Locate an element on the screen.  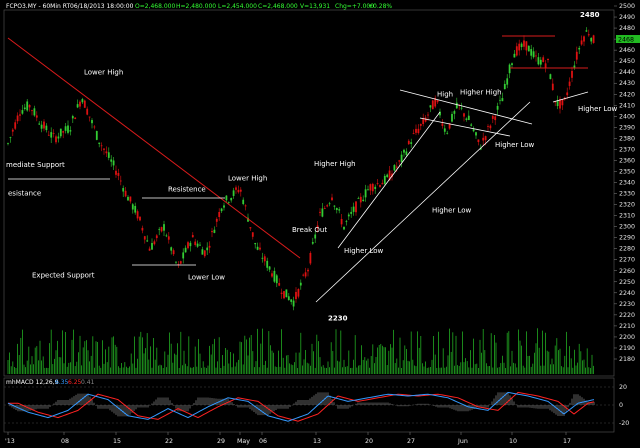
annotation-label: 2230 is located at coordinates (338, 318).